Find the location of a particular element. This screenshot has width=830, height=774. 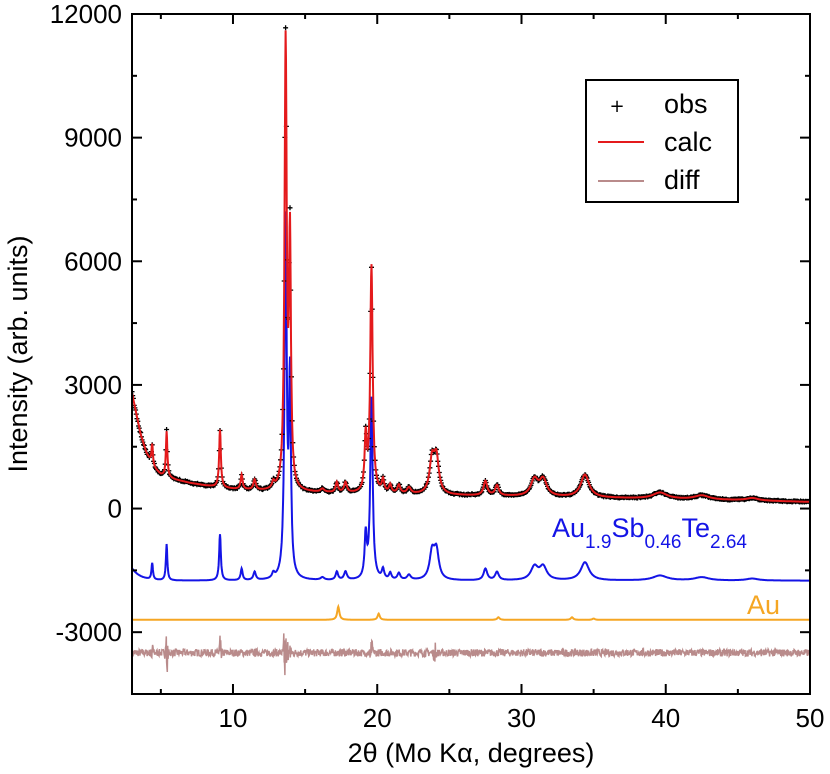

legend: + obs calc diff is located at coordinates (662, 141).